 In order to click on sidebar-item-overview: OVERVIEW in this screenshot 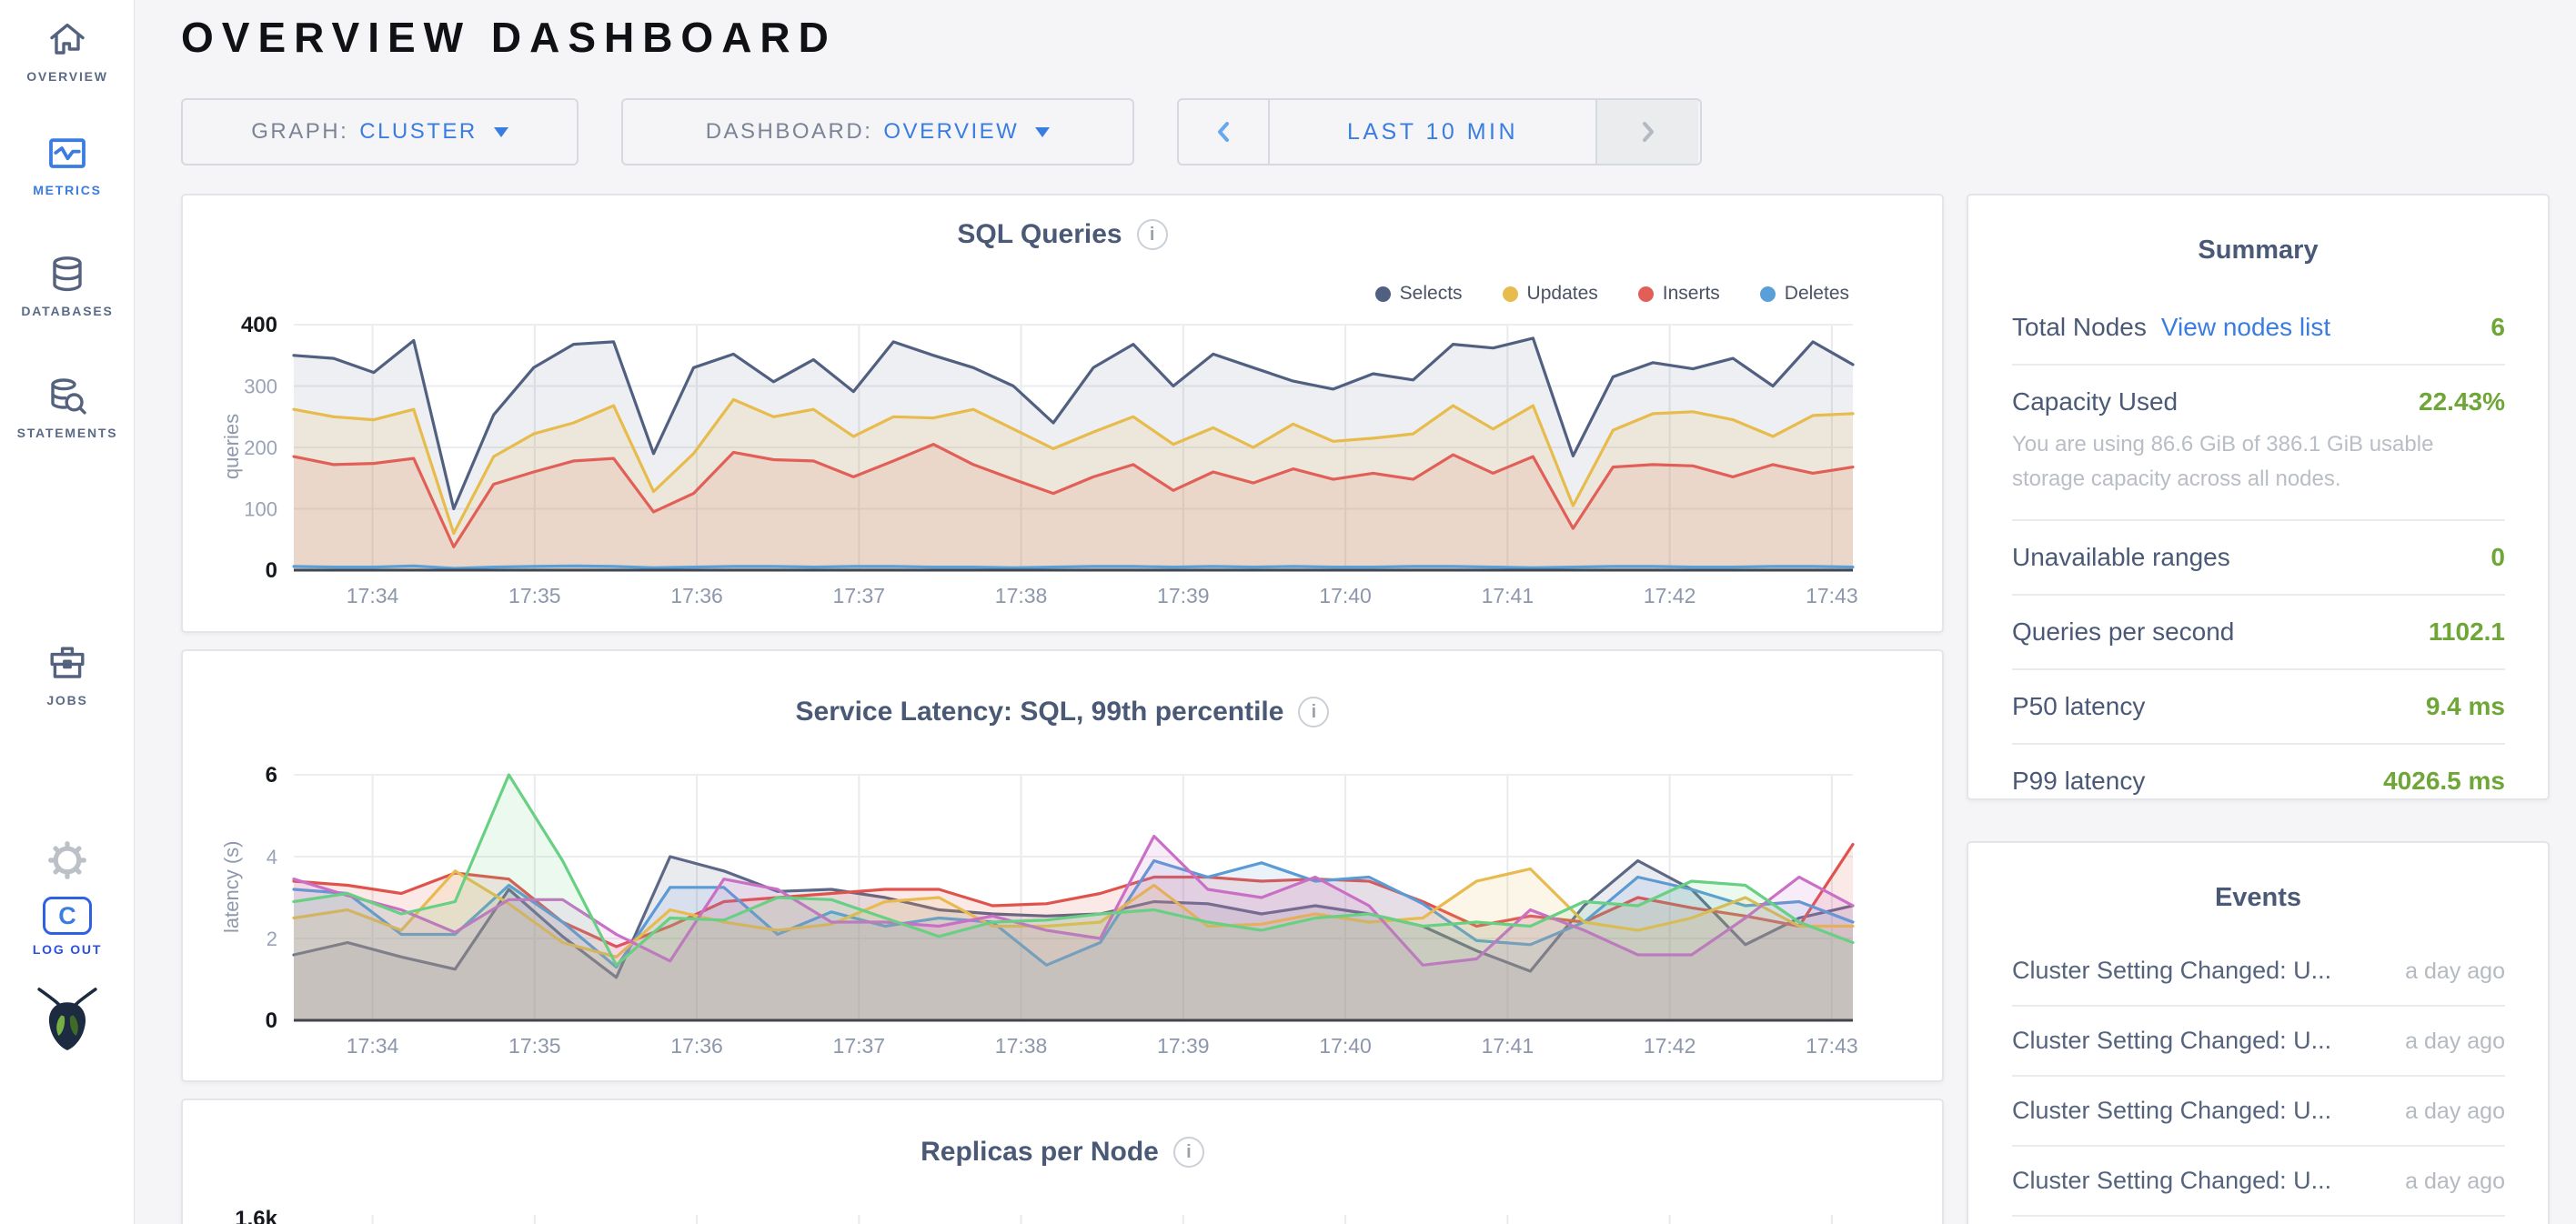, I will do `click(67, 51)`.